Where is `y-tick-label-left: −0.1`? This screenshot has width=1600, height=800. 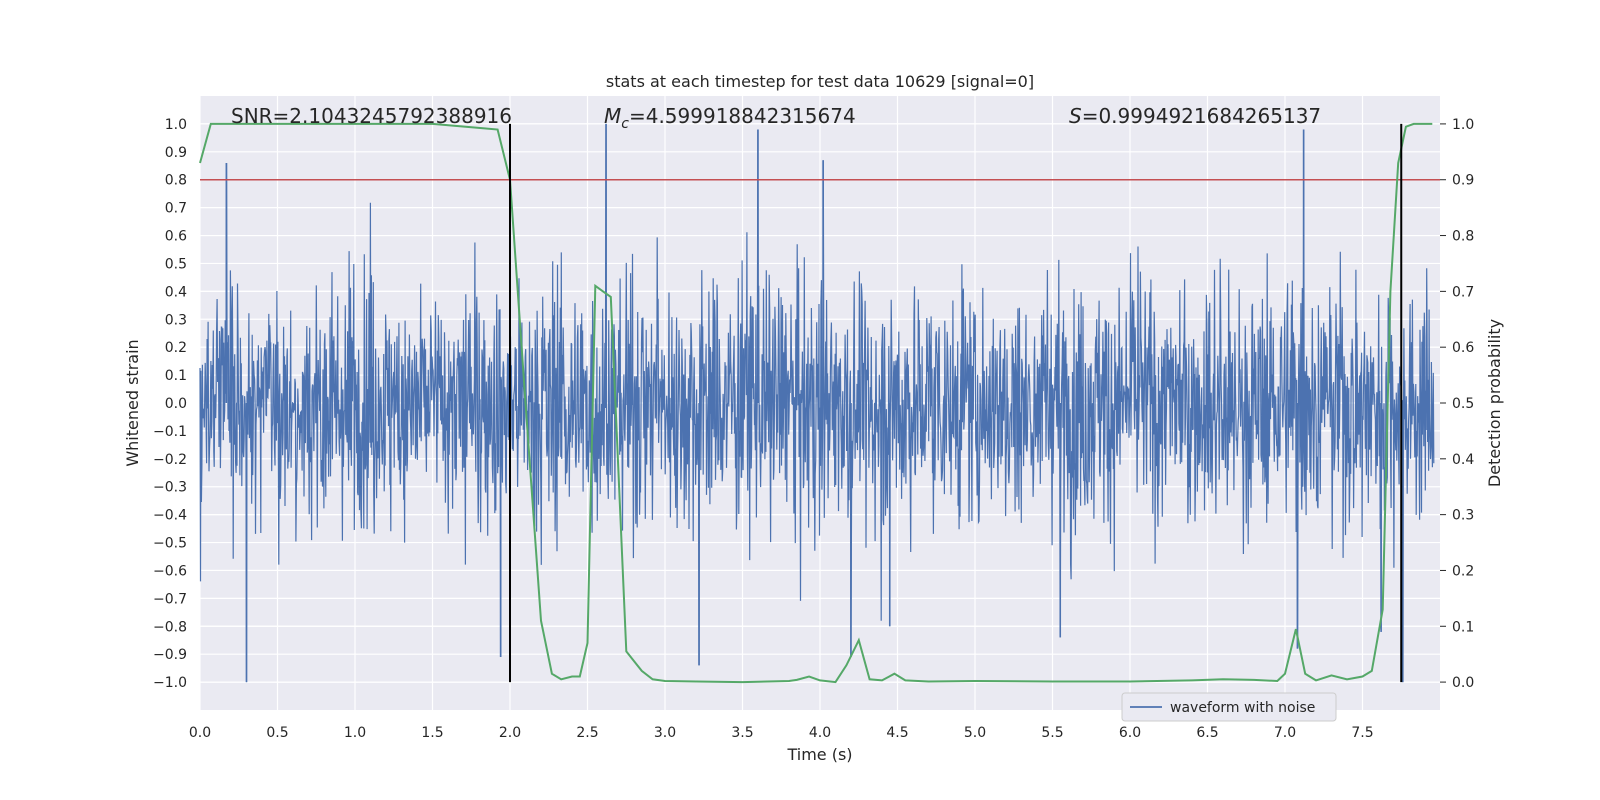
y-tick-label-left: −0.1 is located at coordinates (170, 432).